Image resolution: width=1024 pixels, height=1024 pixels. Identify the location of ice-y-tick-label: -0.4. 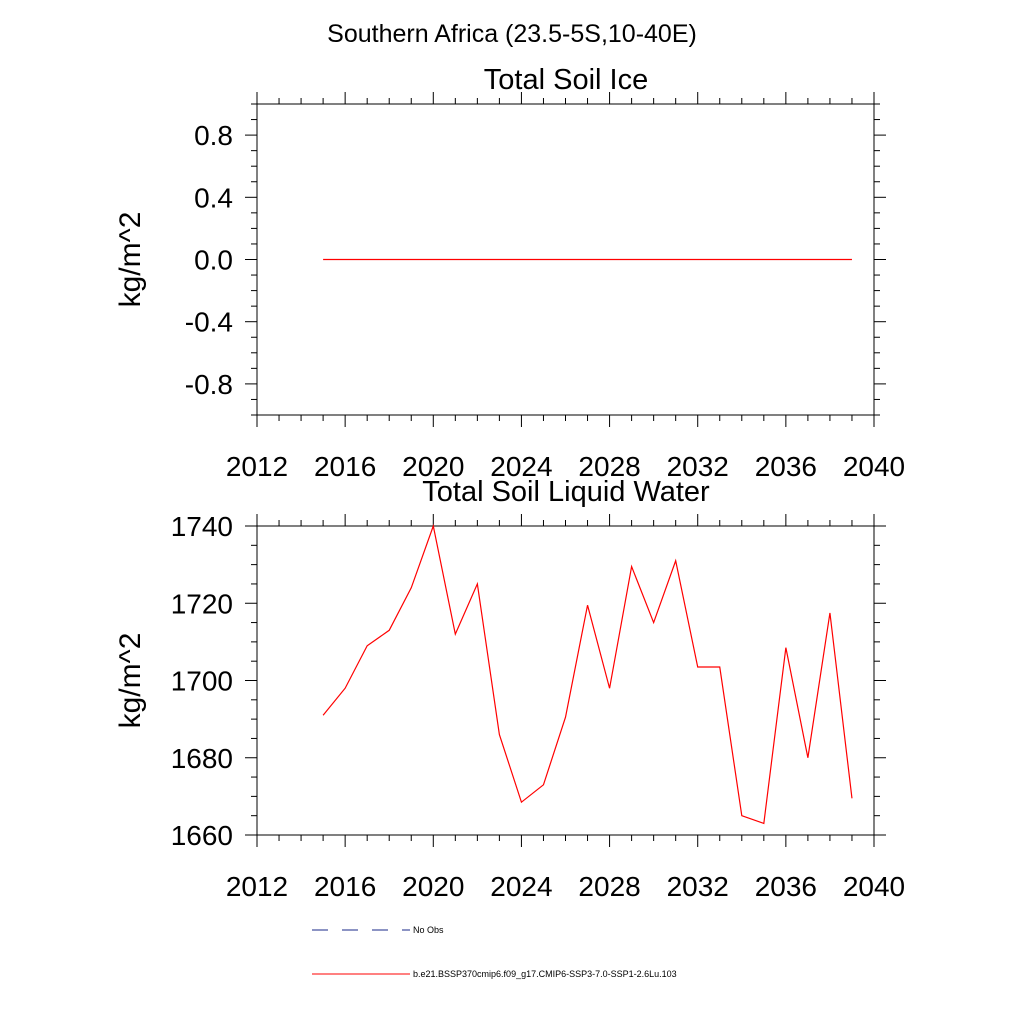
(209, 322).